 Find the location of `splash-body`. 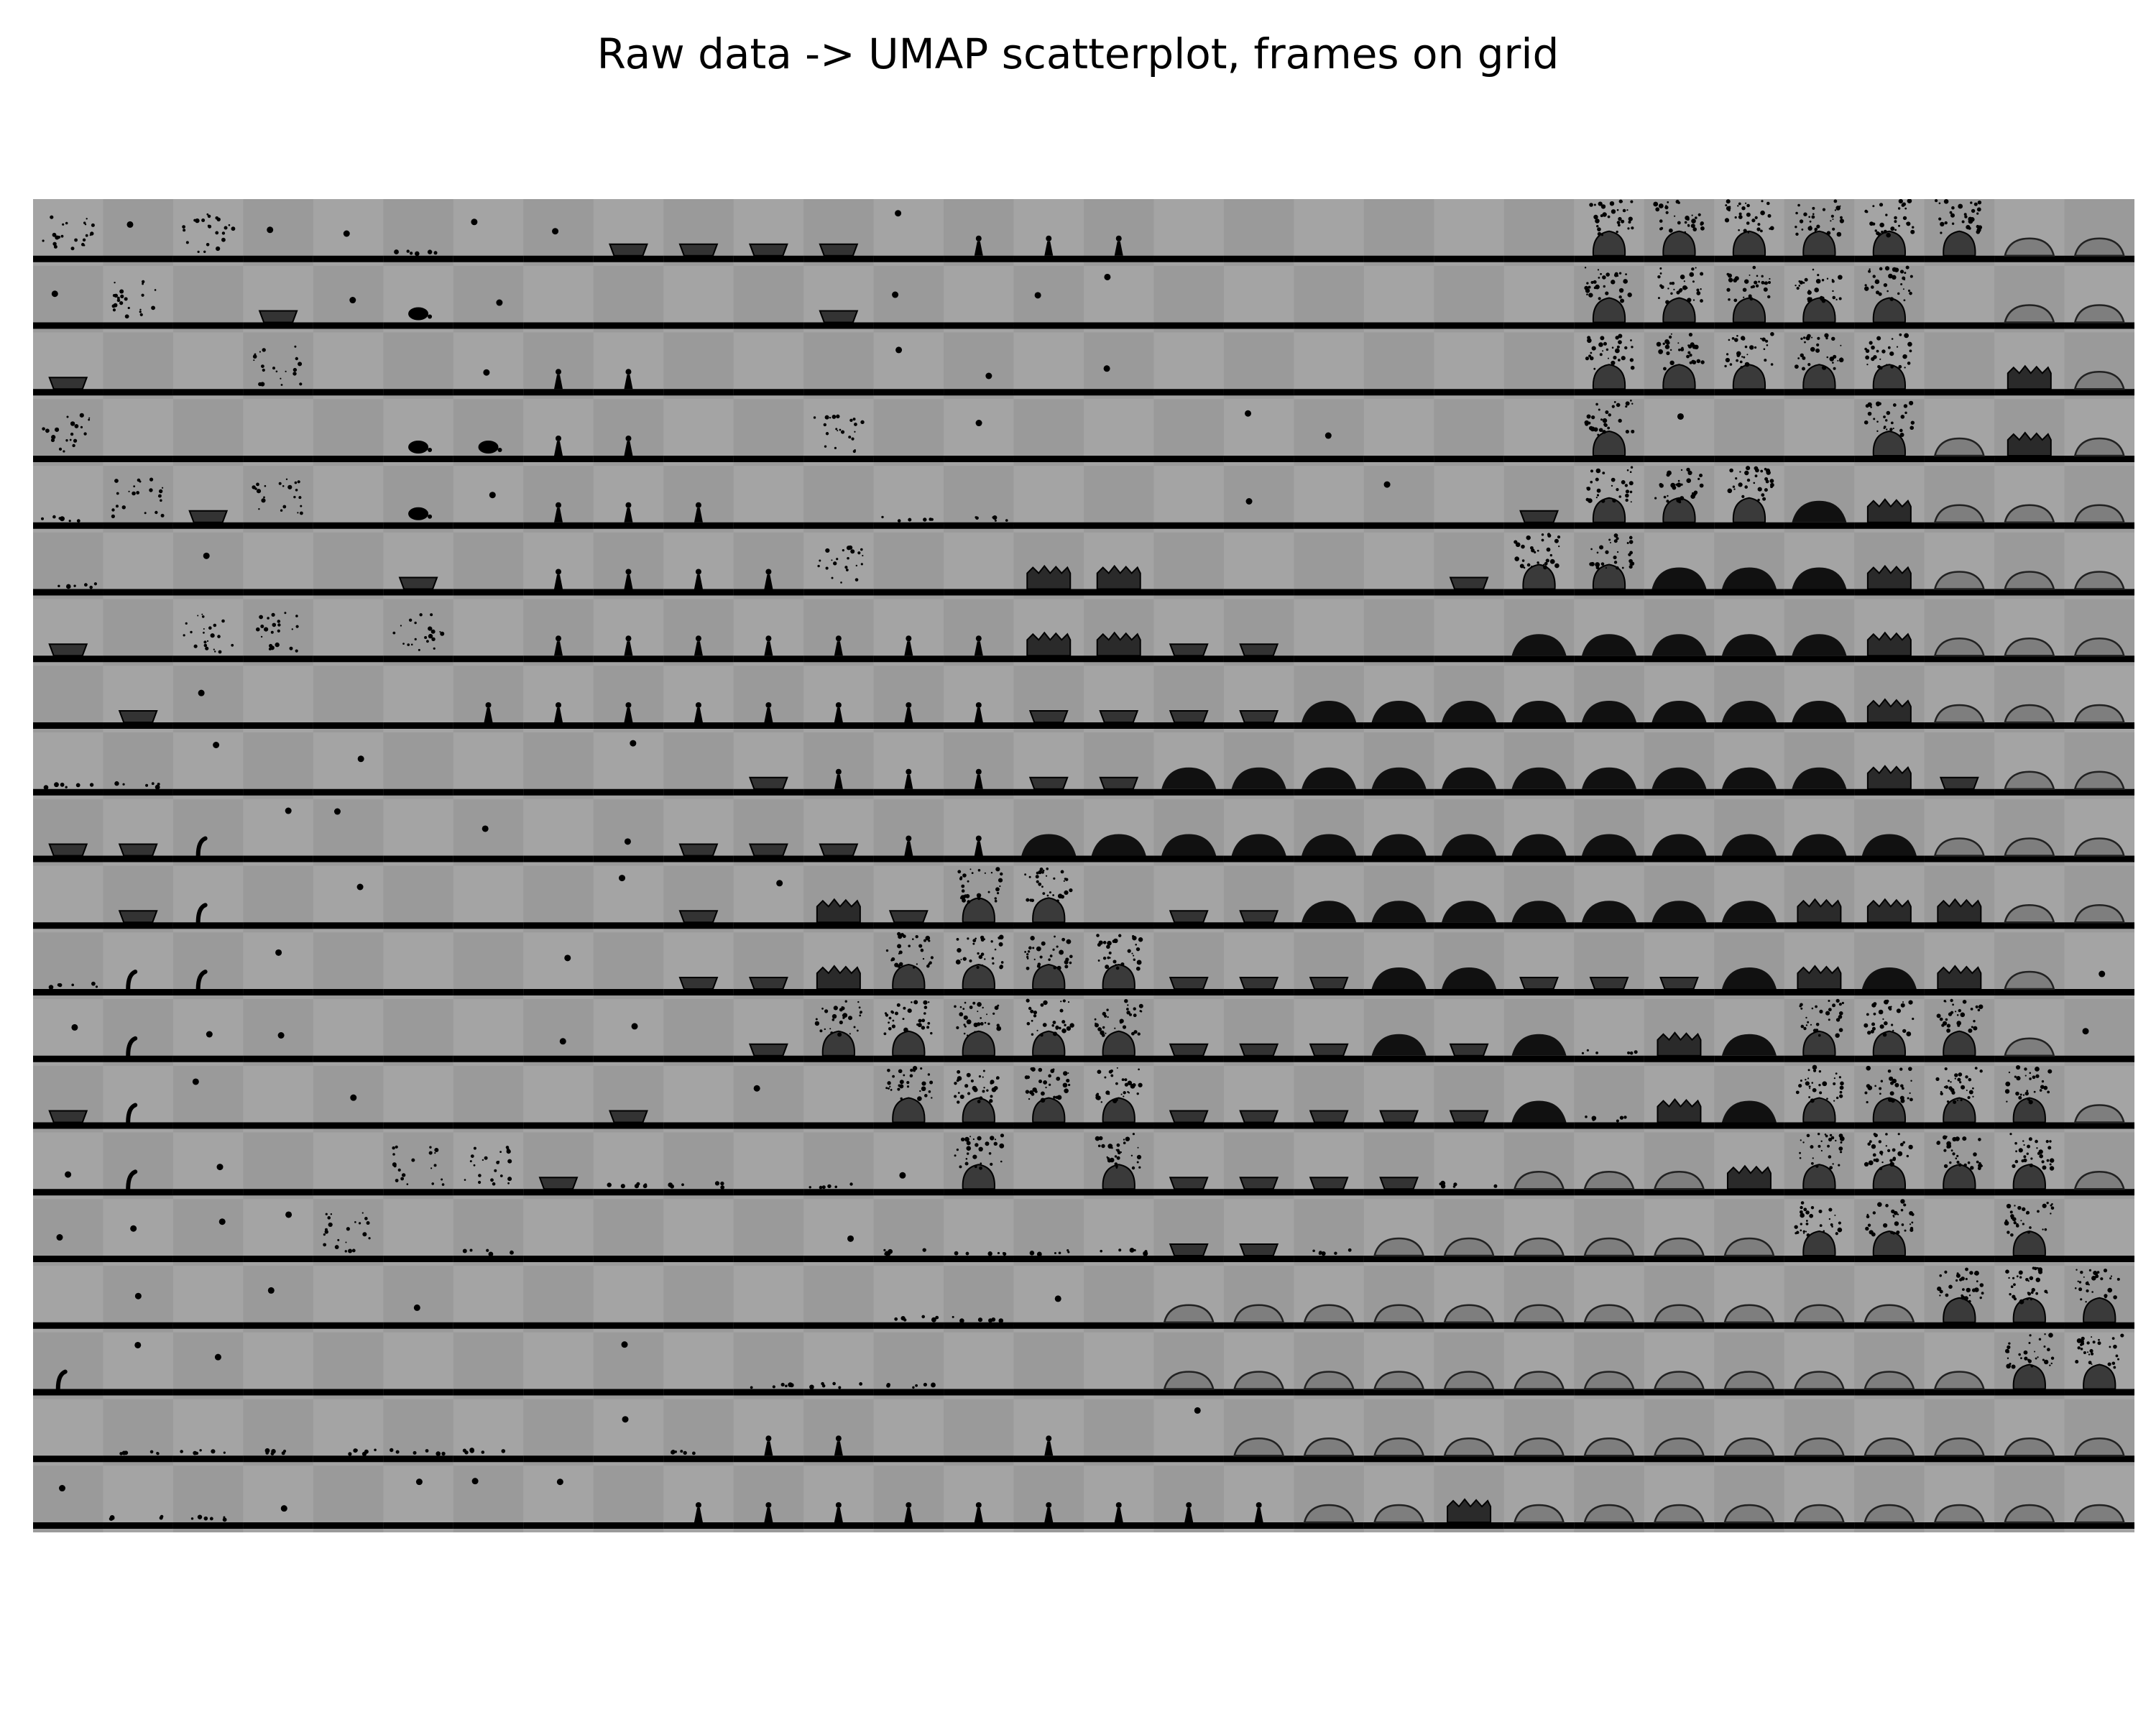

splash-body is located at coordinates (1959, 1043).